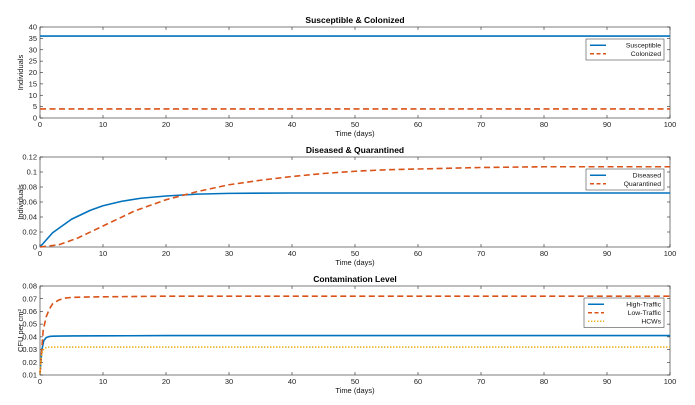 The height and width of the screenshot is (405, 695). I want to click on chart-title: Contamination Level, so click(355, 279).